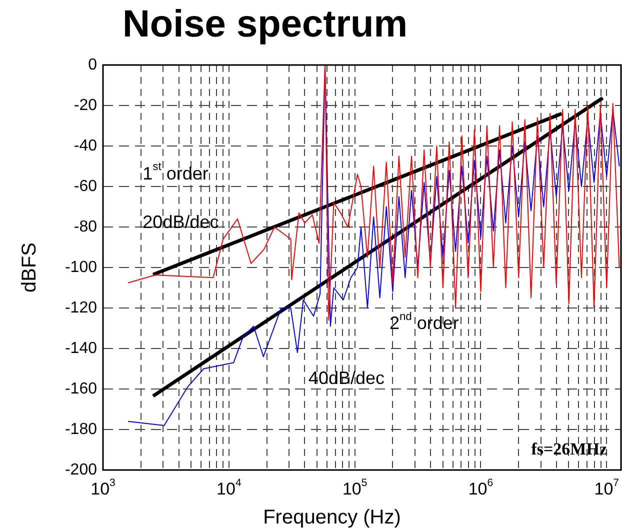 Image resolution: width=622 pixels, height=530 pixels. I want to click on annotation: 40dB/dec, so click(346, 378).